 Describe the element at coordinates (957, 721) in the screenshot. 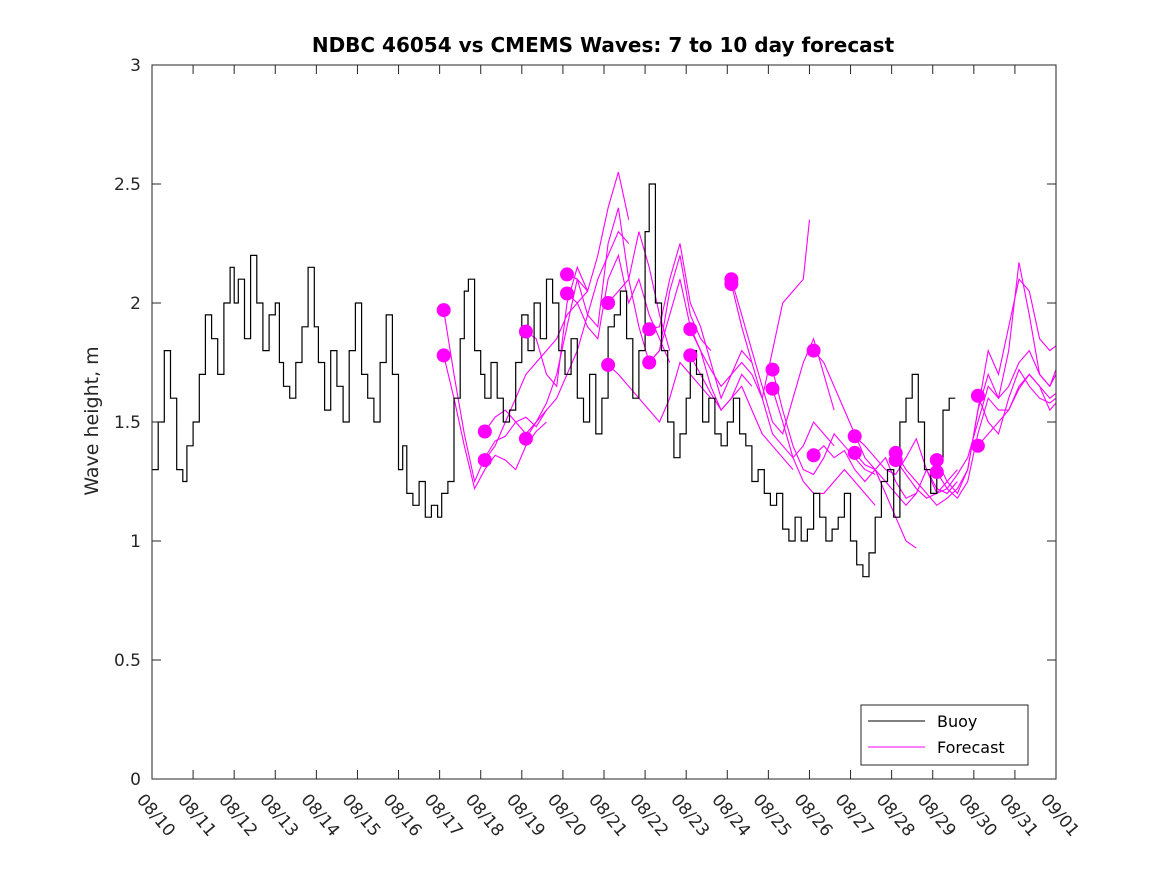

I see `legend-buoy-label: Buoy` at that location.